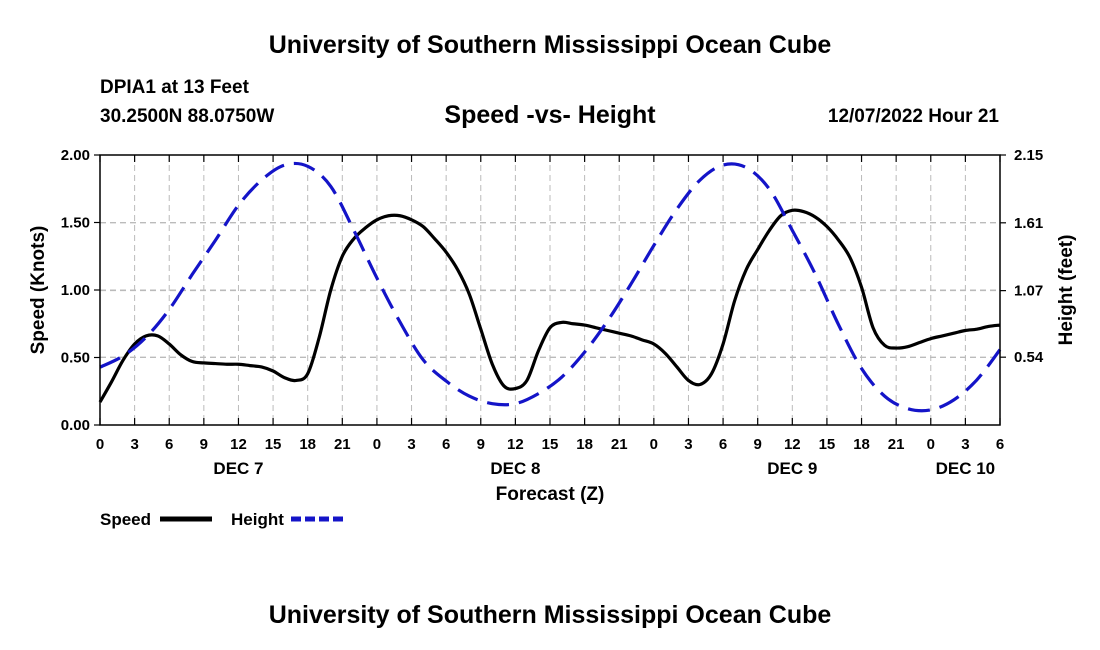 The width and height of the screenshot is (1100, 650). I want to click on day-label: DEC 7, so click(238, 468).